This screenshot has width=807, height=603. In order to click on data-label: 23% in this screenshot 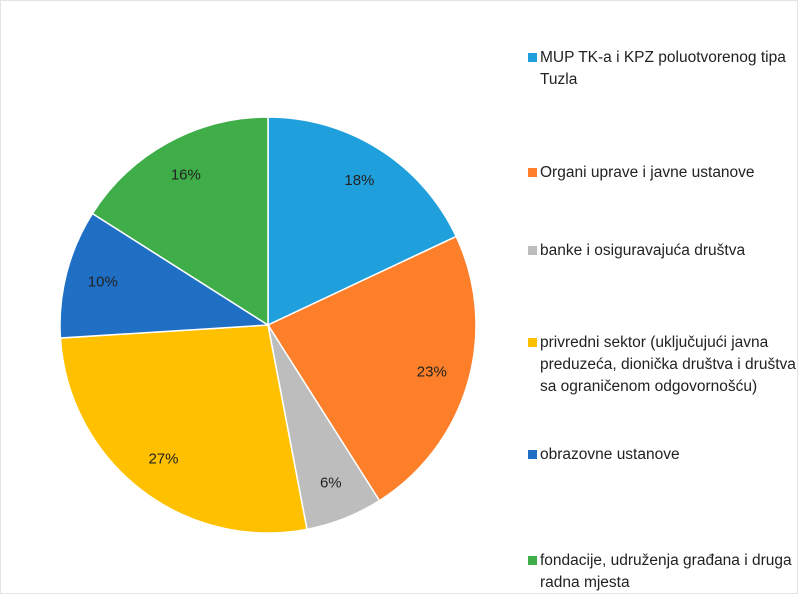, I will do `click(432, 372)`.